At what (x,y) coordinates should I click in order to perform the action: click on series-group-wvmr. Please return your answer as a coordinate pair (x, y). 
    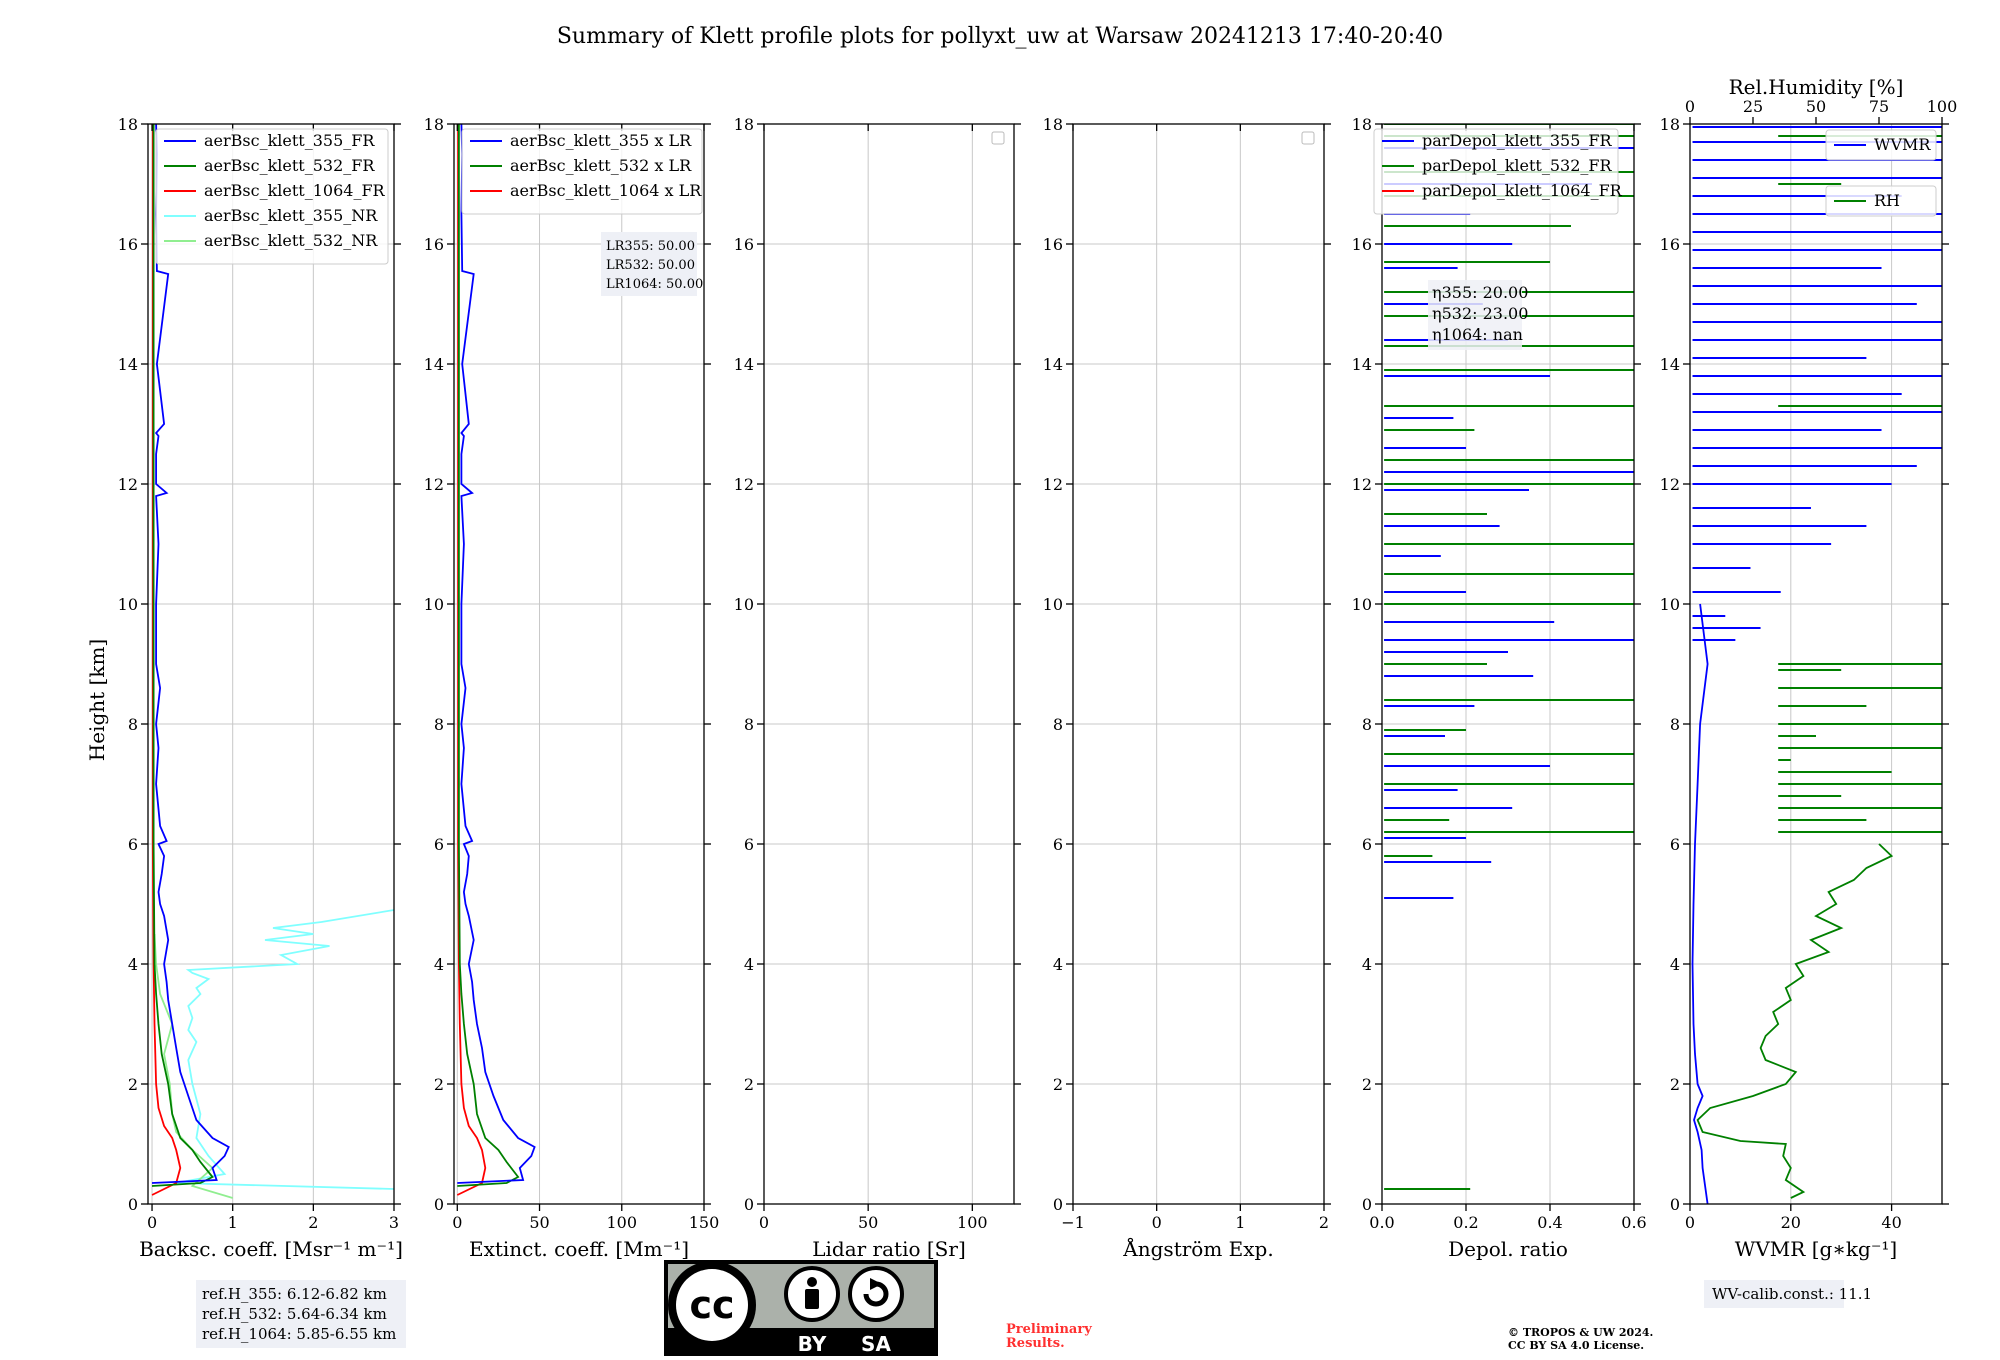
    Looking at the image, I should click on (1816, 665).